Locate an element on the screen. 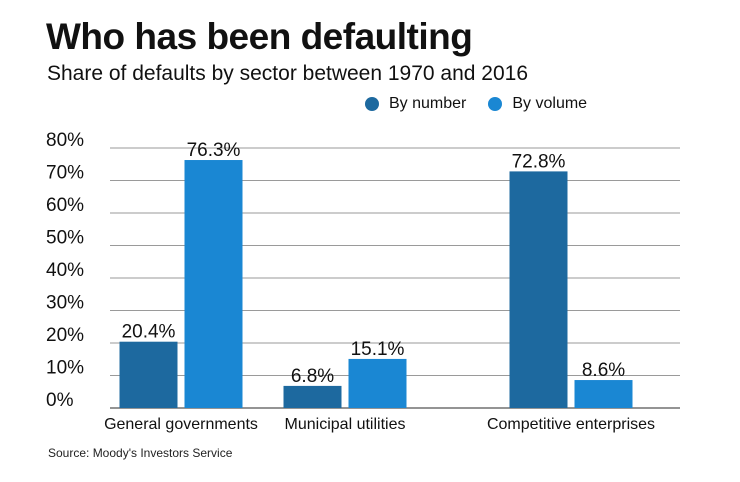  legend-item-by-volume: By volume is located at coordinates (537, 104).